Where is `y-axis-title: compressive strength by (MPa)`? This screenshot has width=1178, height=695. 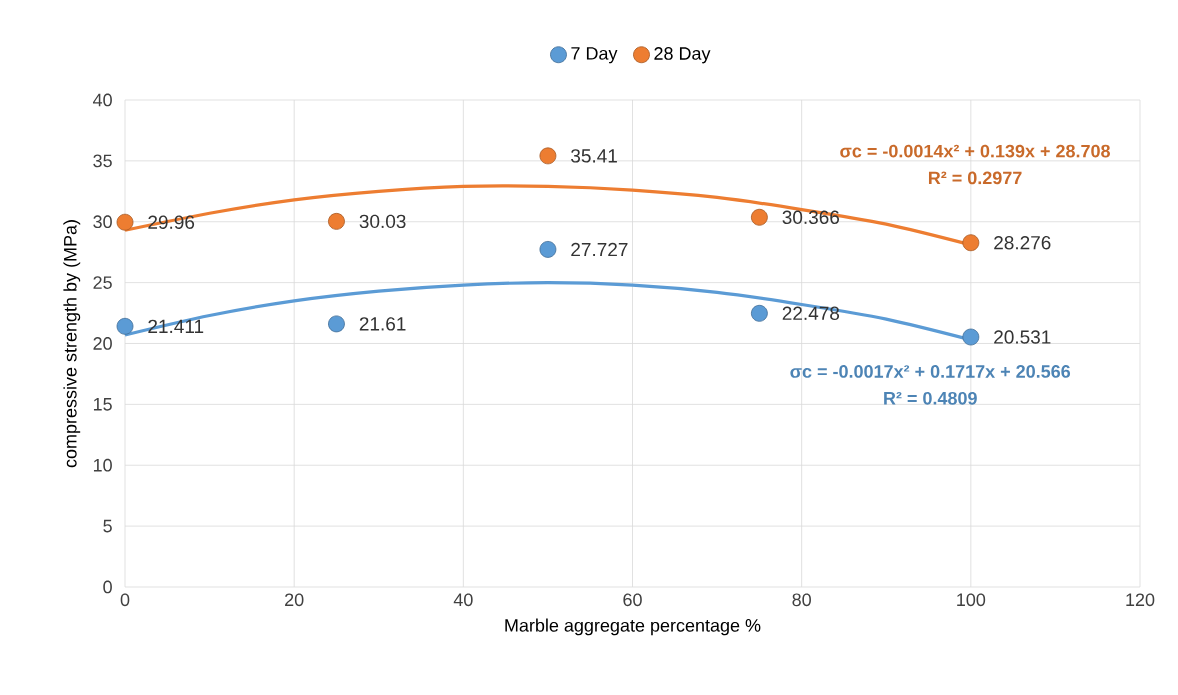
y-axis-title: compressive strength by (MPa) is located at coordinates (72, 344).